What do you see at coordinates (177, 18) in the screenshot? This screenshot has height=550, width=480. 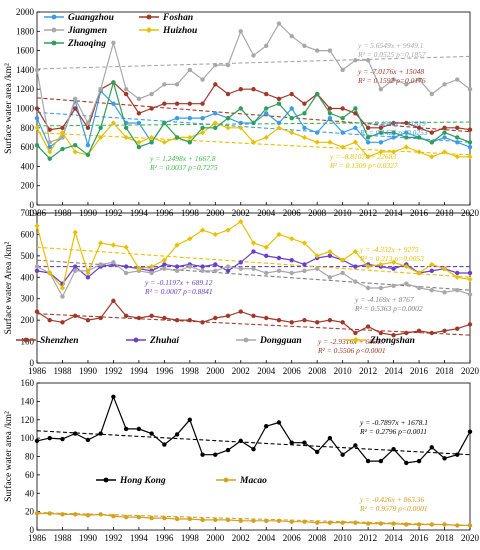 I see `legend-label-foshan: Foshan` at bounding box center [177, 18].